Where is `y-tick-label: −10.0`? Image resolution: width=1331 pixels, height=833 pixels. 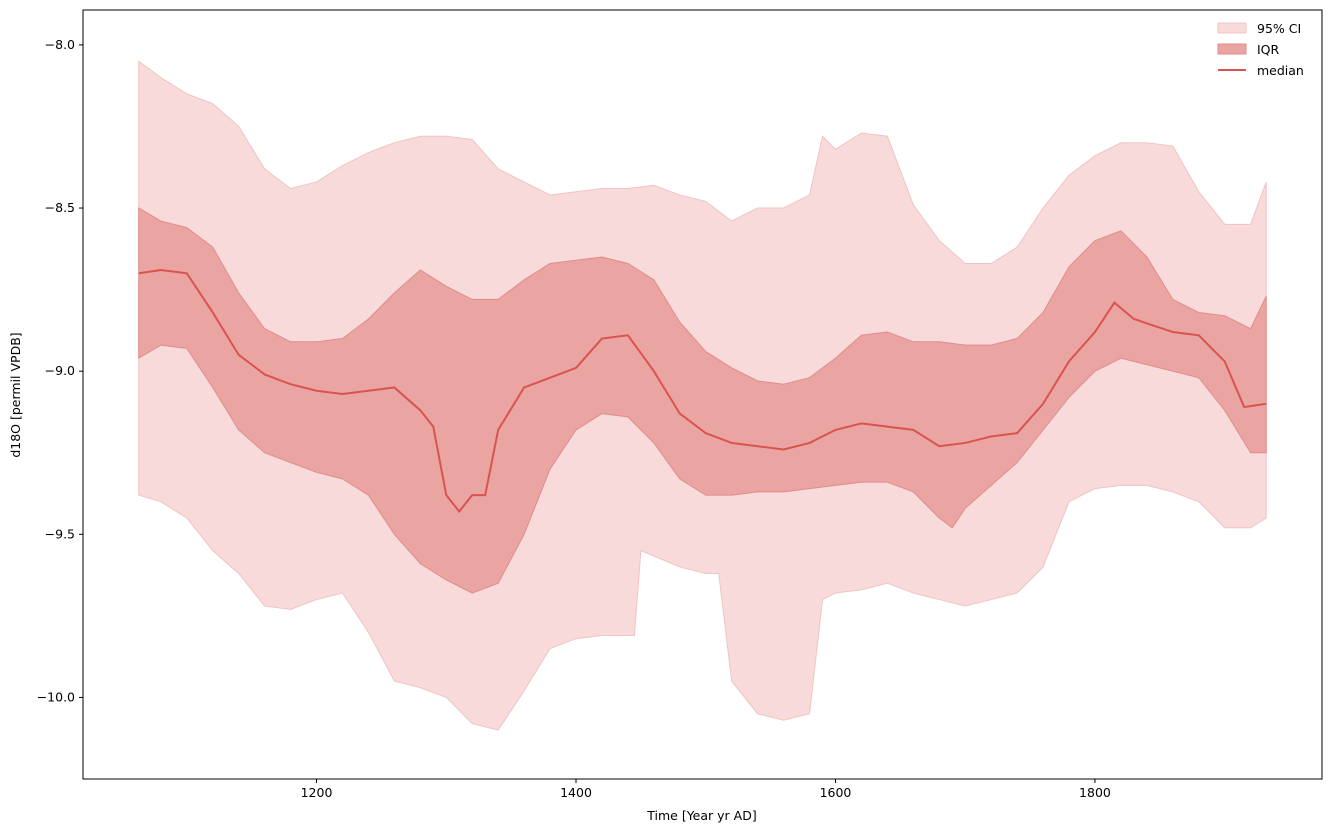 y-tick-label: −10.0 is located at coordinates (56, 696).